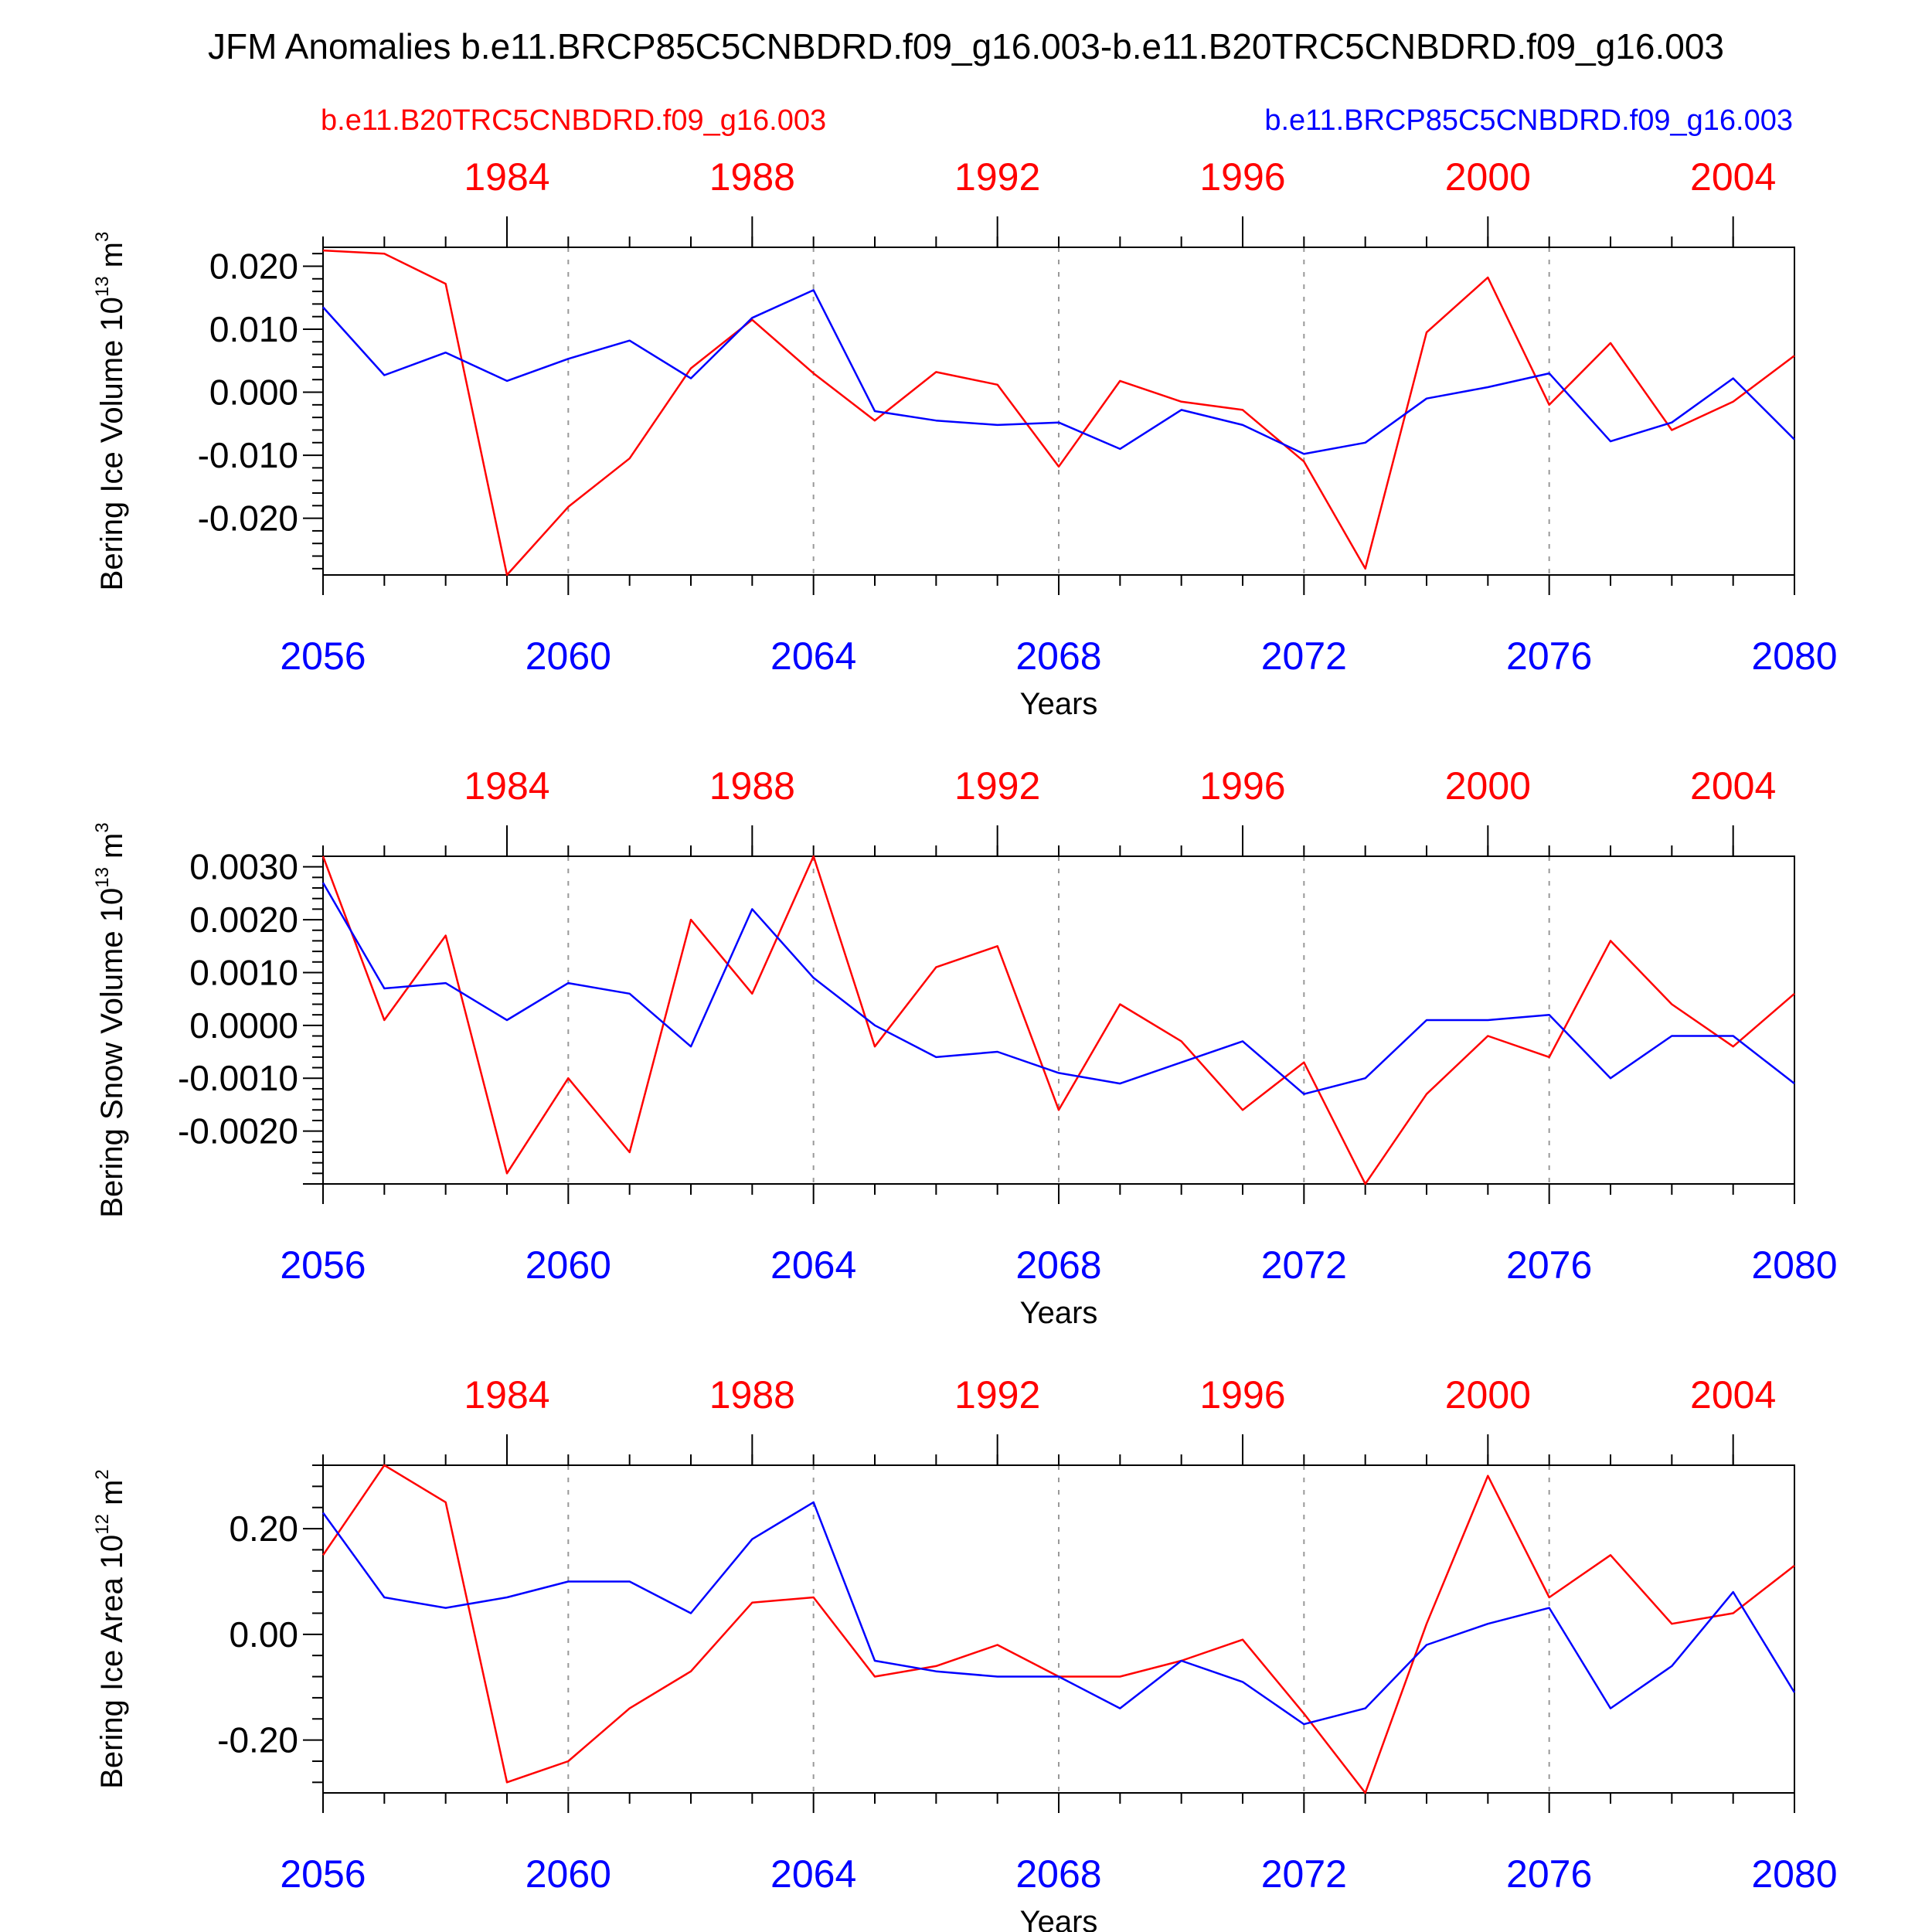 The height and width of the screenshot is (1932, 1932). Describe the element at coordinates (253, 329) in the screenshot. I see `y-tick-label: 0.010` at that location.